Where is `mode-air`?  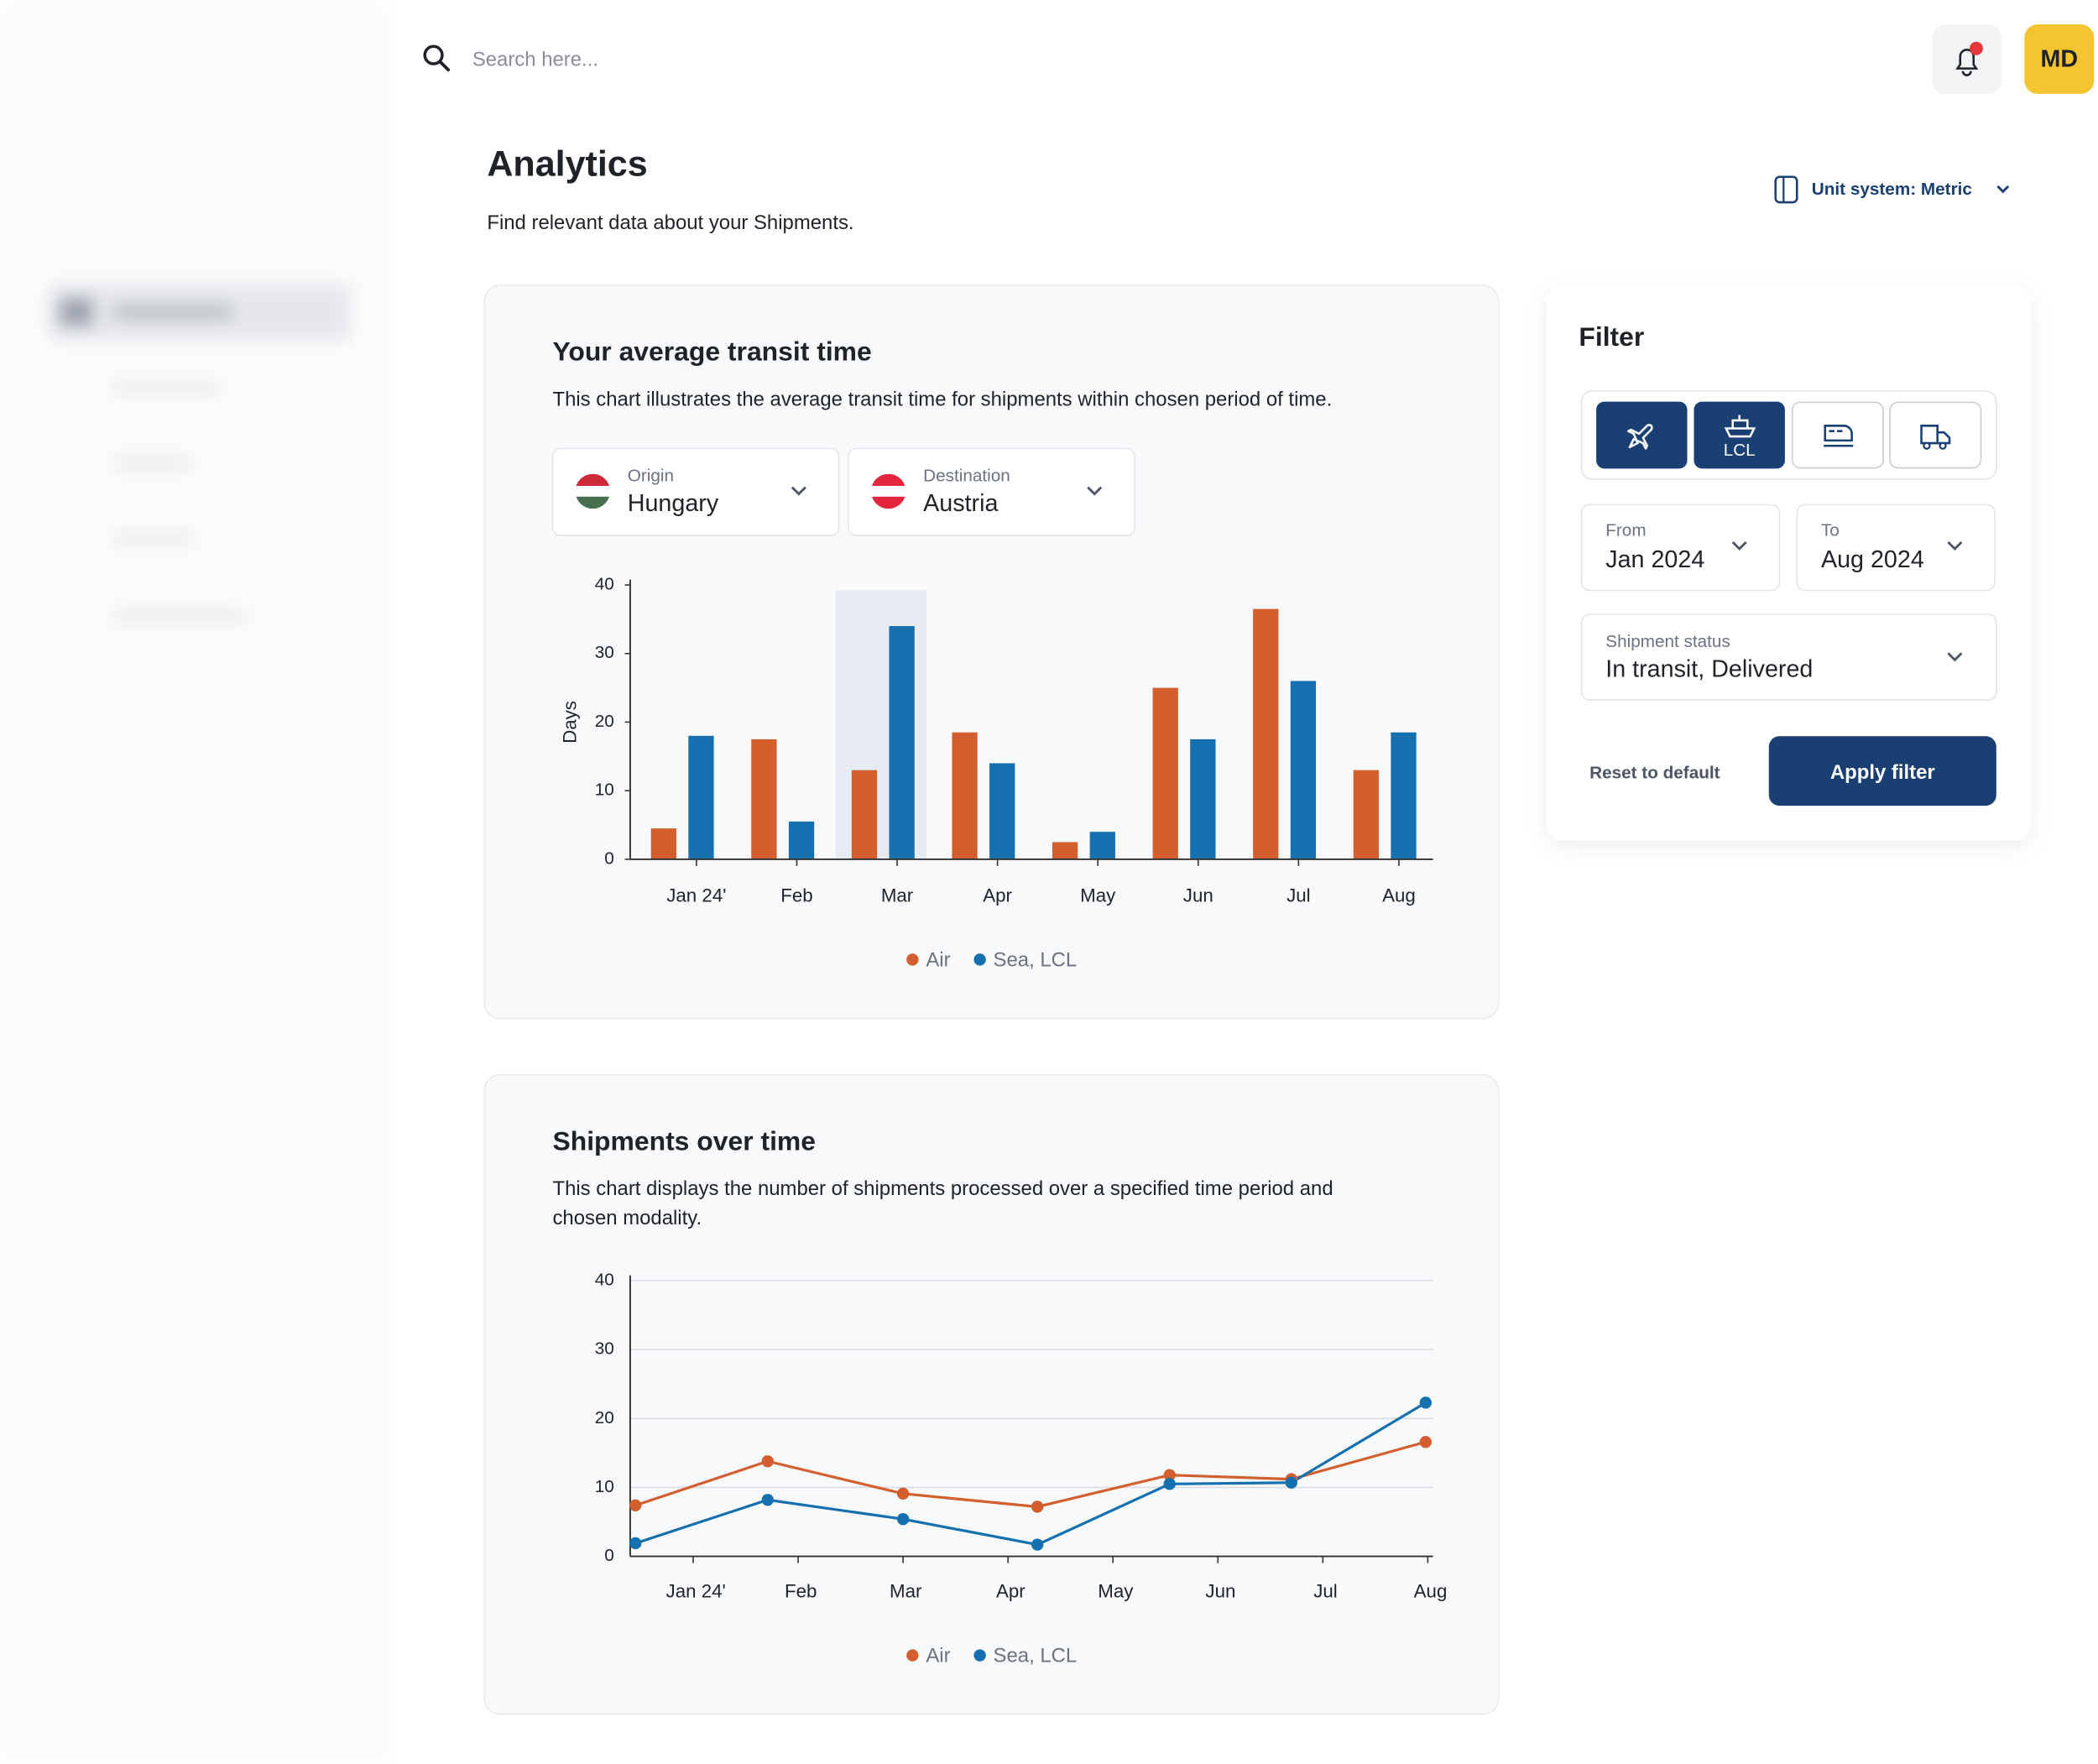 mode-air is located at coordinates (1642, 435).